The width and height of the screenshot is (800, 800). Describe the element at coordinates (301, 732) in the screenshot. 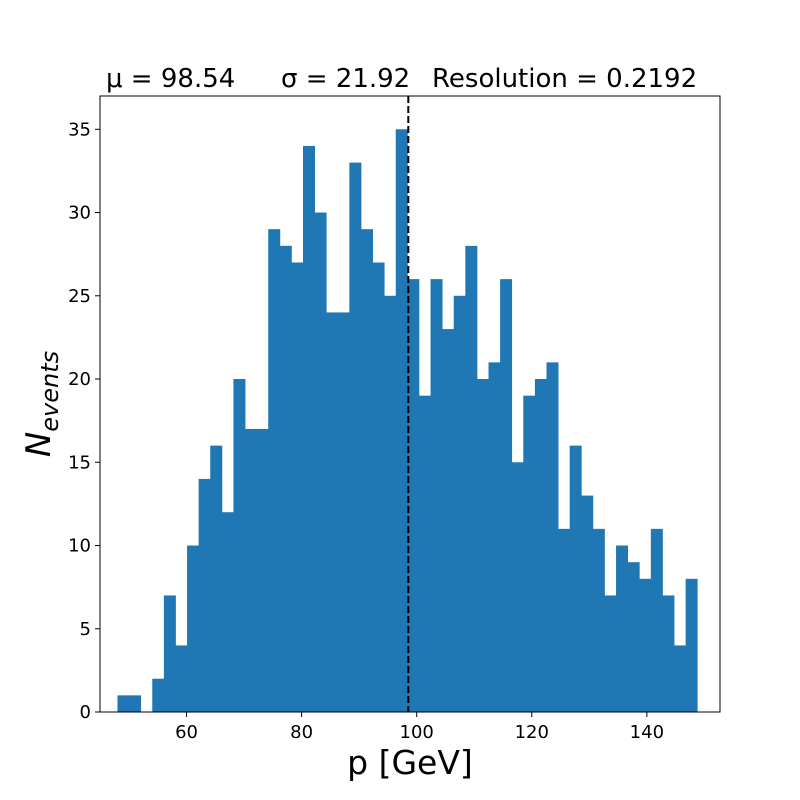

I see `x-tick-label: 80` at that location.